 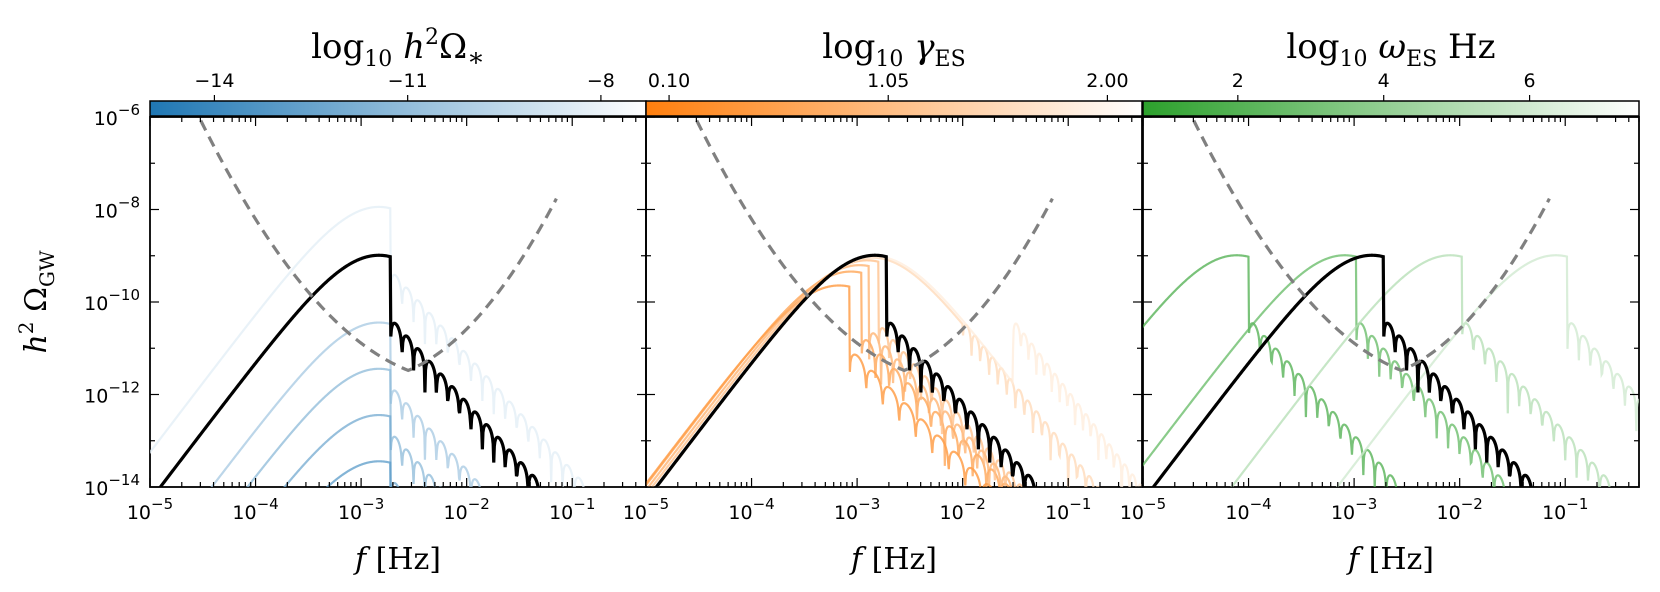 What do you see at coordinates (1384, 81) in the screenshot?
I see `colorbar-tick-label: 4` at bounding box center [1384, 81].